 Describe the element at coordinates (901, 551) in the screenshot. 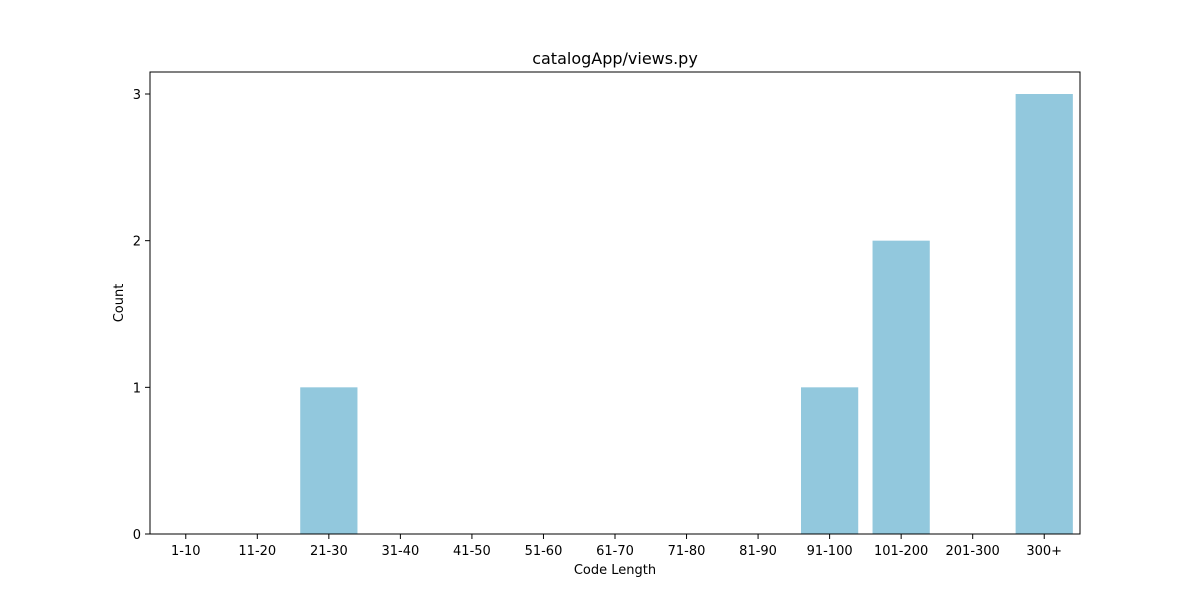

I see `x-tick-label: 101-200` at that location.